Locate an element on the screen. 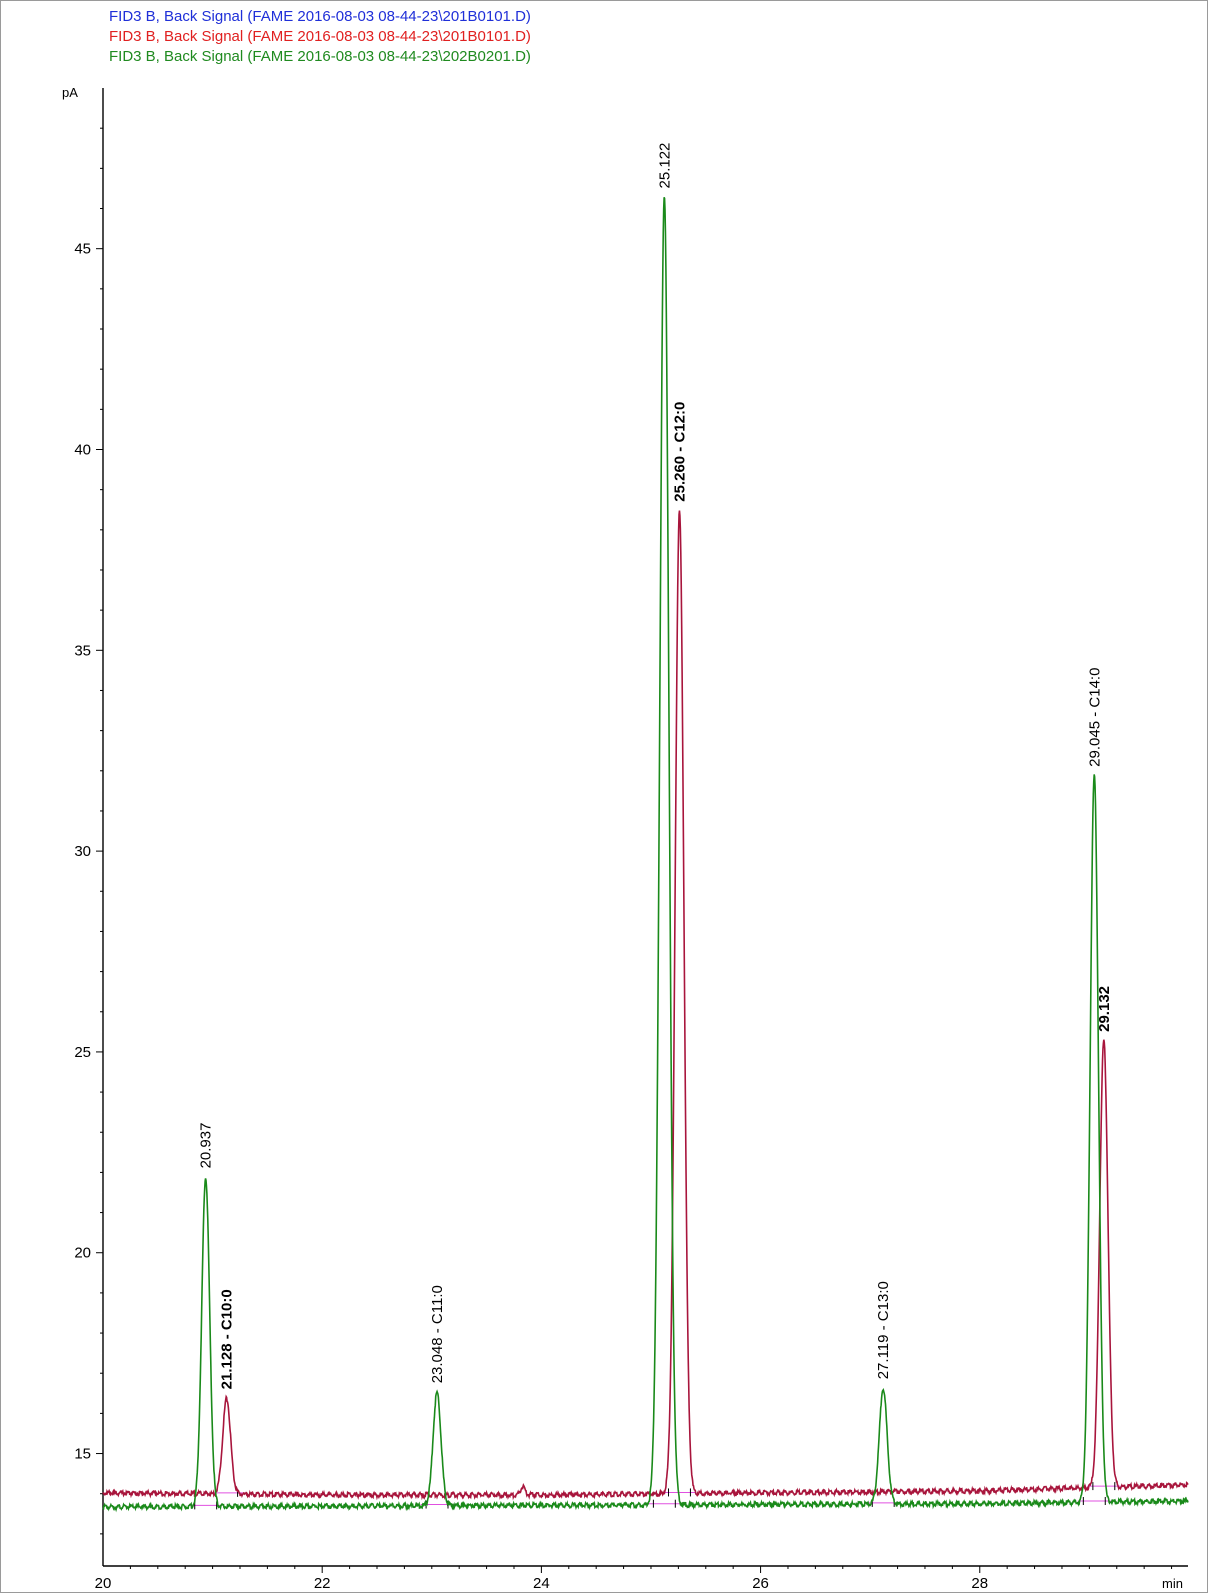 The height and width of the screenshot is (1593, 1208). x-tick-label: 28 is located at coordinates (979, 1583).